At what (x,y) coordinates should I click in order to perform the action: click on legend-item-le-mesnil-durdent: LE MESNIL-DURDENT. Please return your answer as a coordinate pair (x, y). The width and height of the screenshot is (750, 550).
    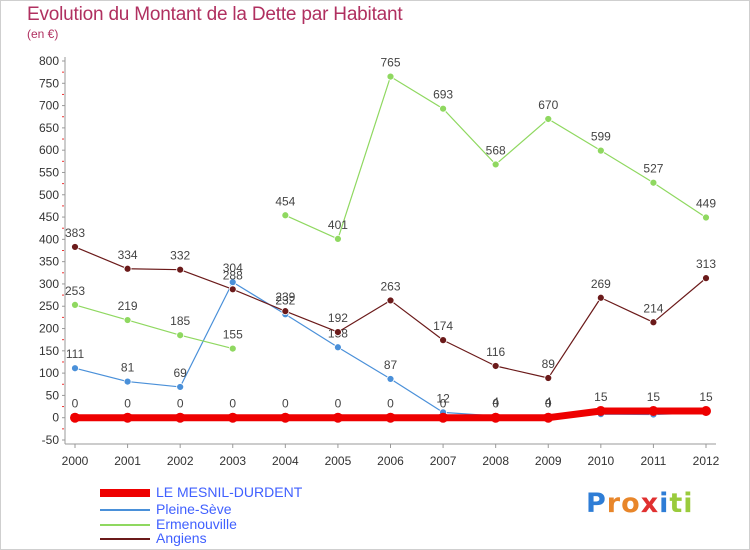
    Looking at the image, I should click on (230, 492).